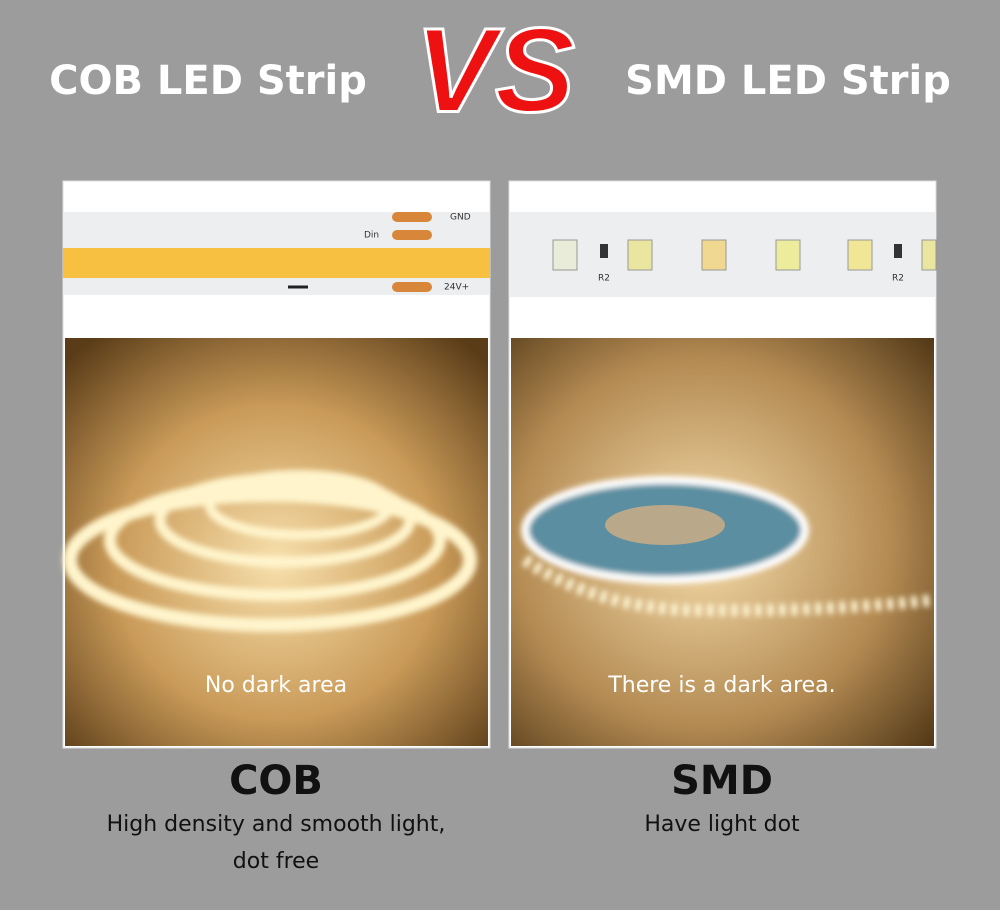 The image size is (1000, 910). I want to click on heading: COB, so click(276, 781).